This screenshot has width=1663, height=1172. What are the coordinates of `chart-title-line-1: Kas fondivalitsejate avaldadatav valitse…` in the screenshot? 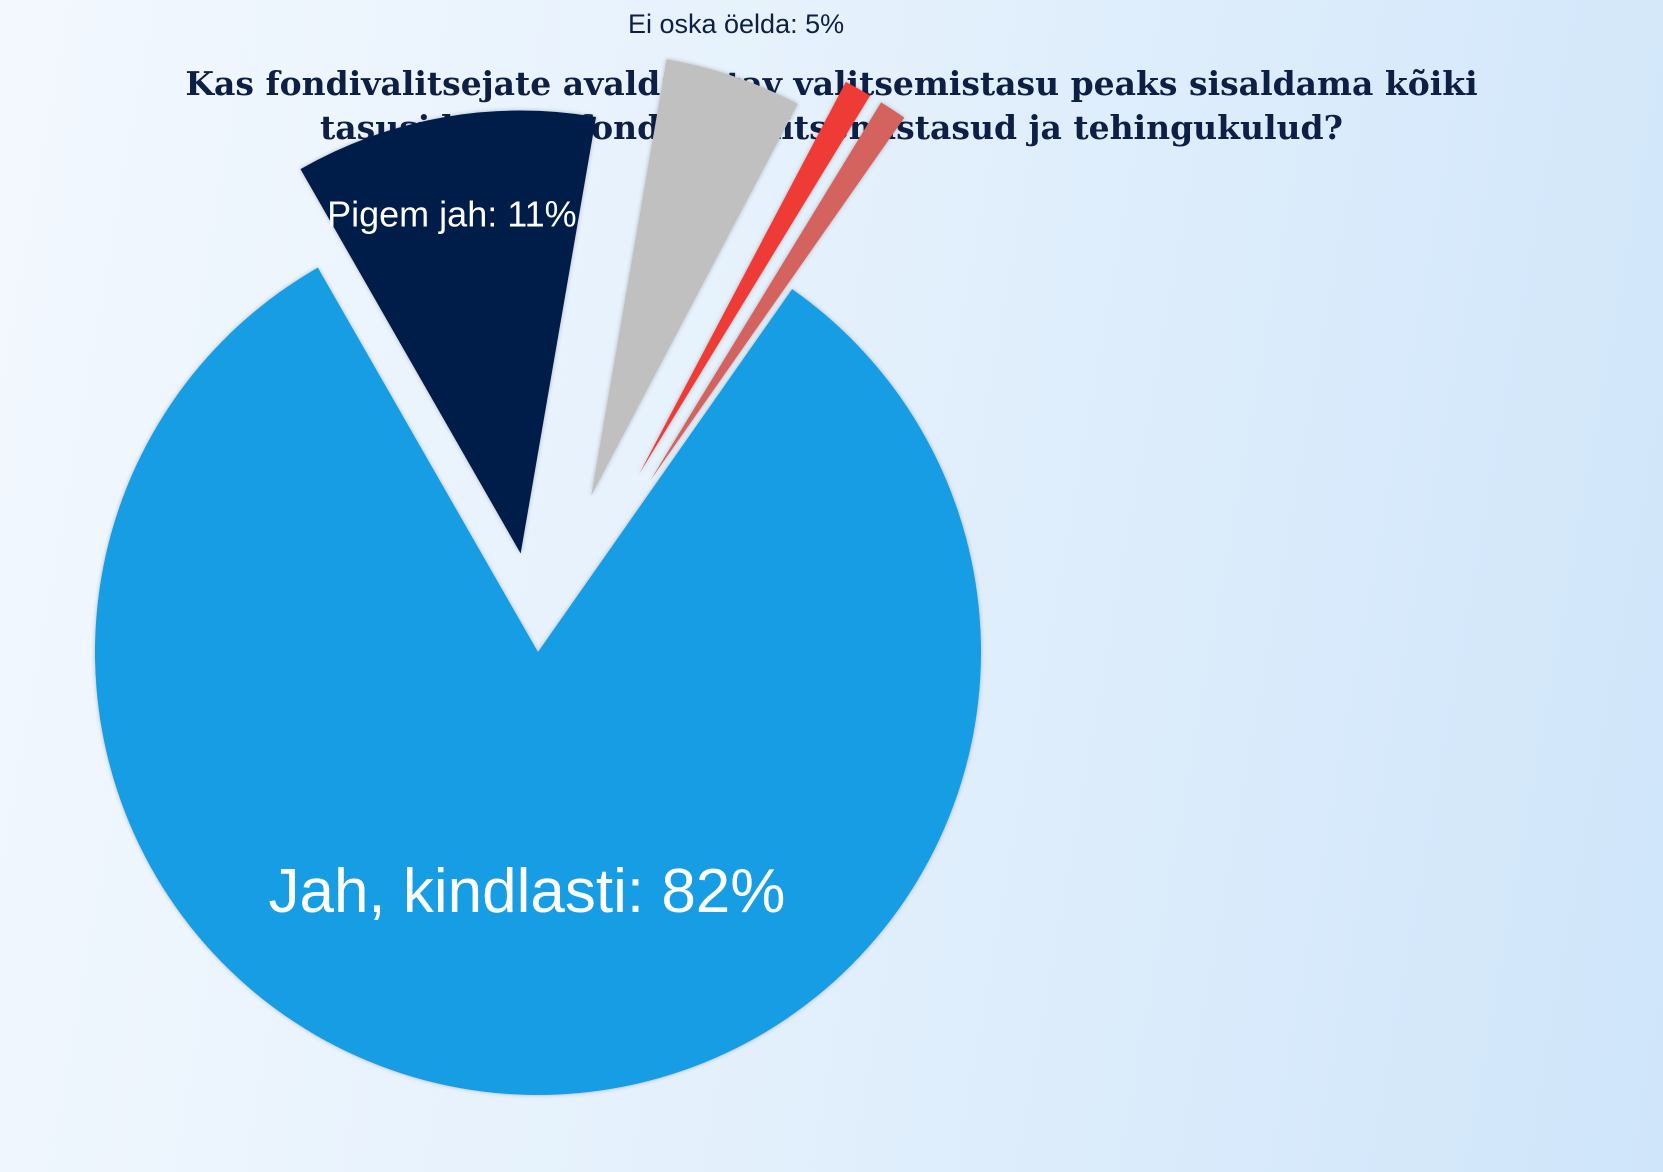 It's located at (831, 83).